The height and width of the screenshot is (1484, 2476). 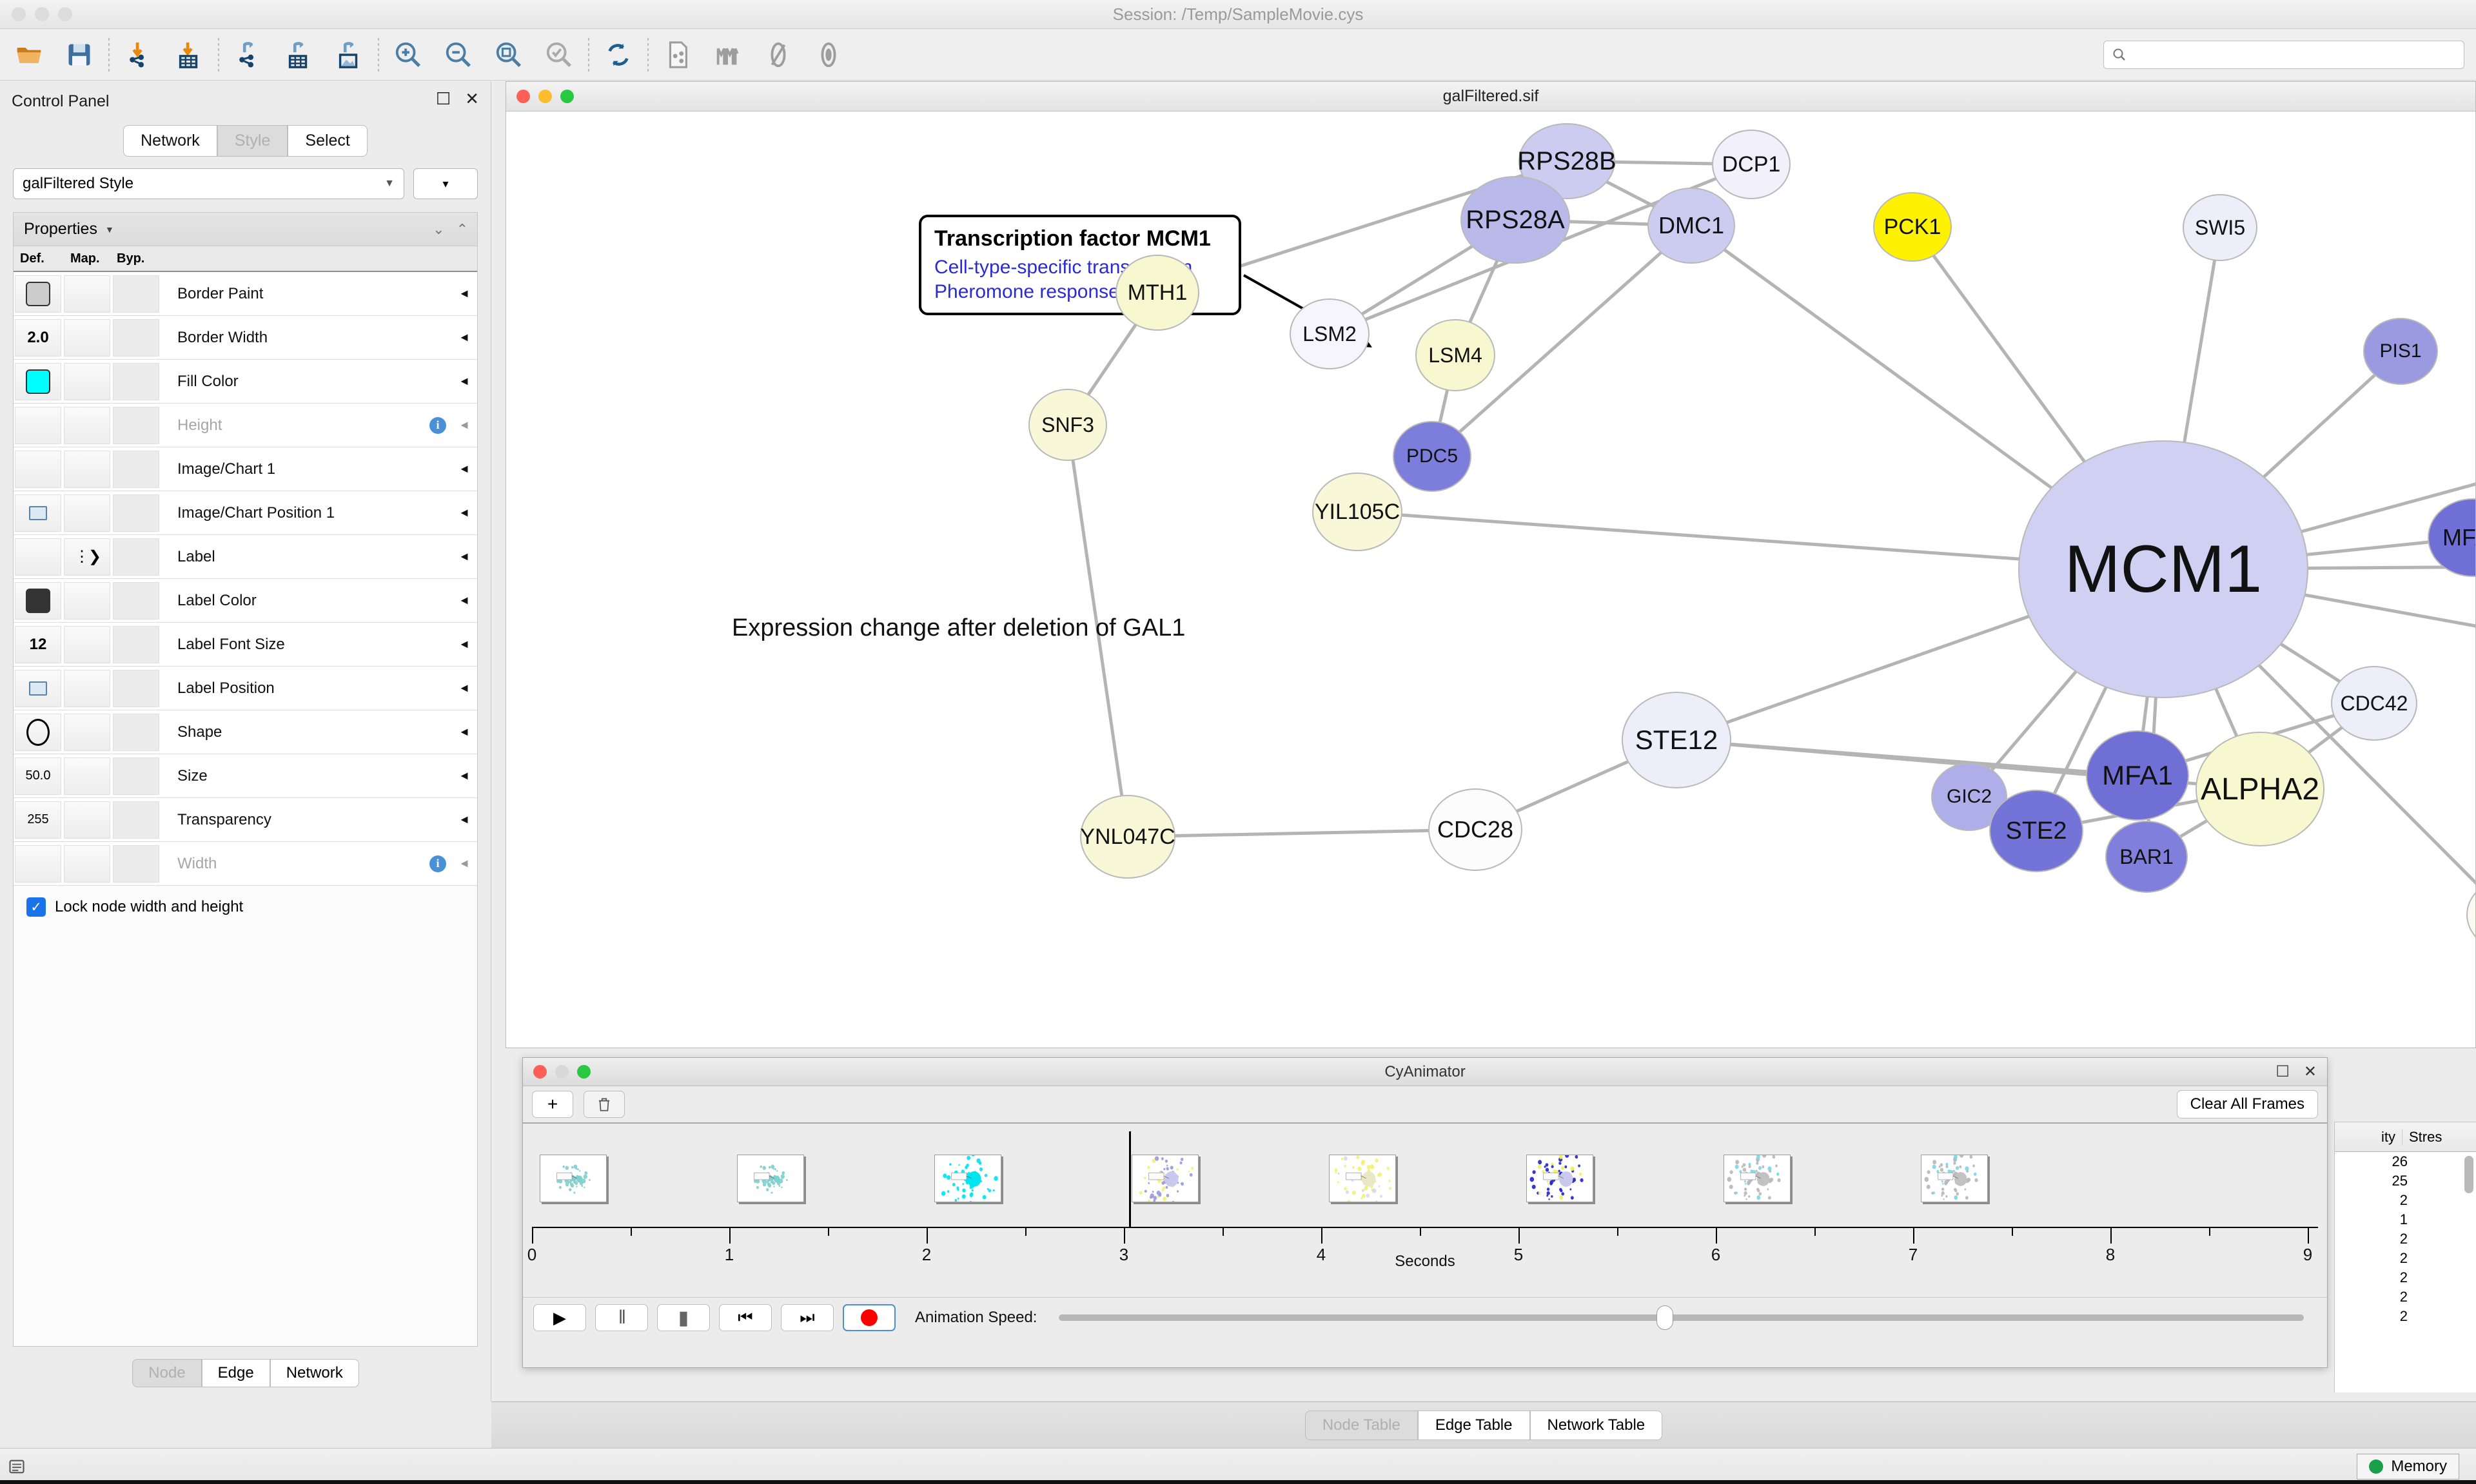 I want to click on zoom-fit-icon, so click(x=509, y=54).